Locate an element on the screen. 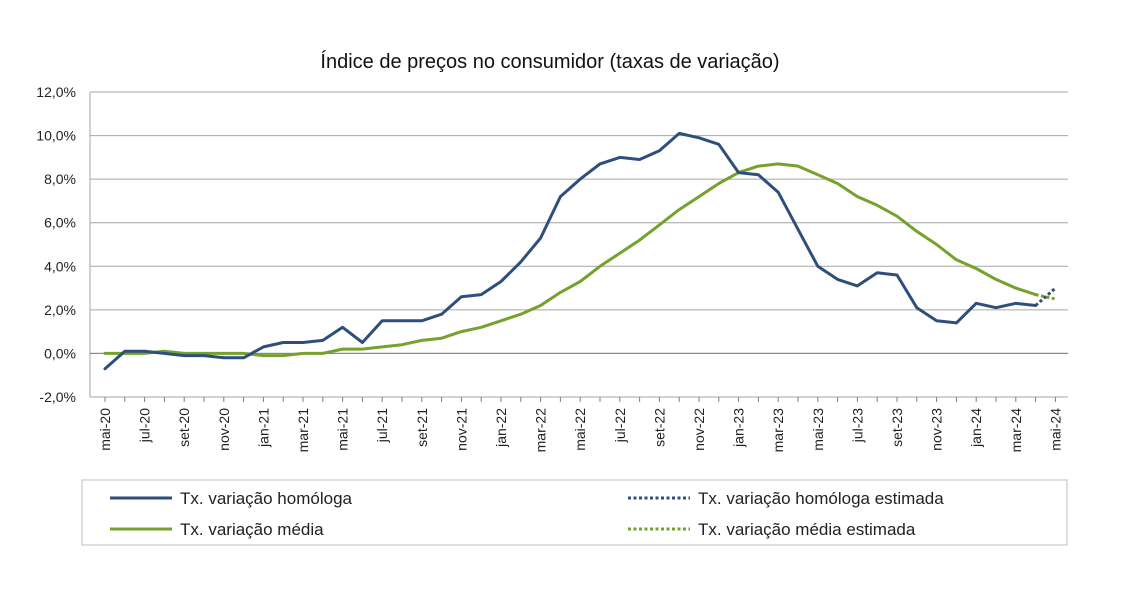 This screenshot has height=591, width=1128. y-tick-label: 2,0% is located at coordinates (60, 310).